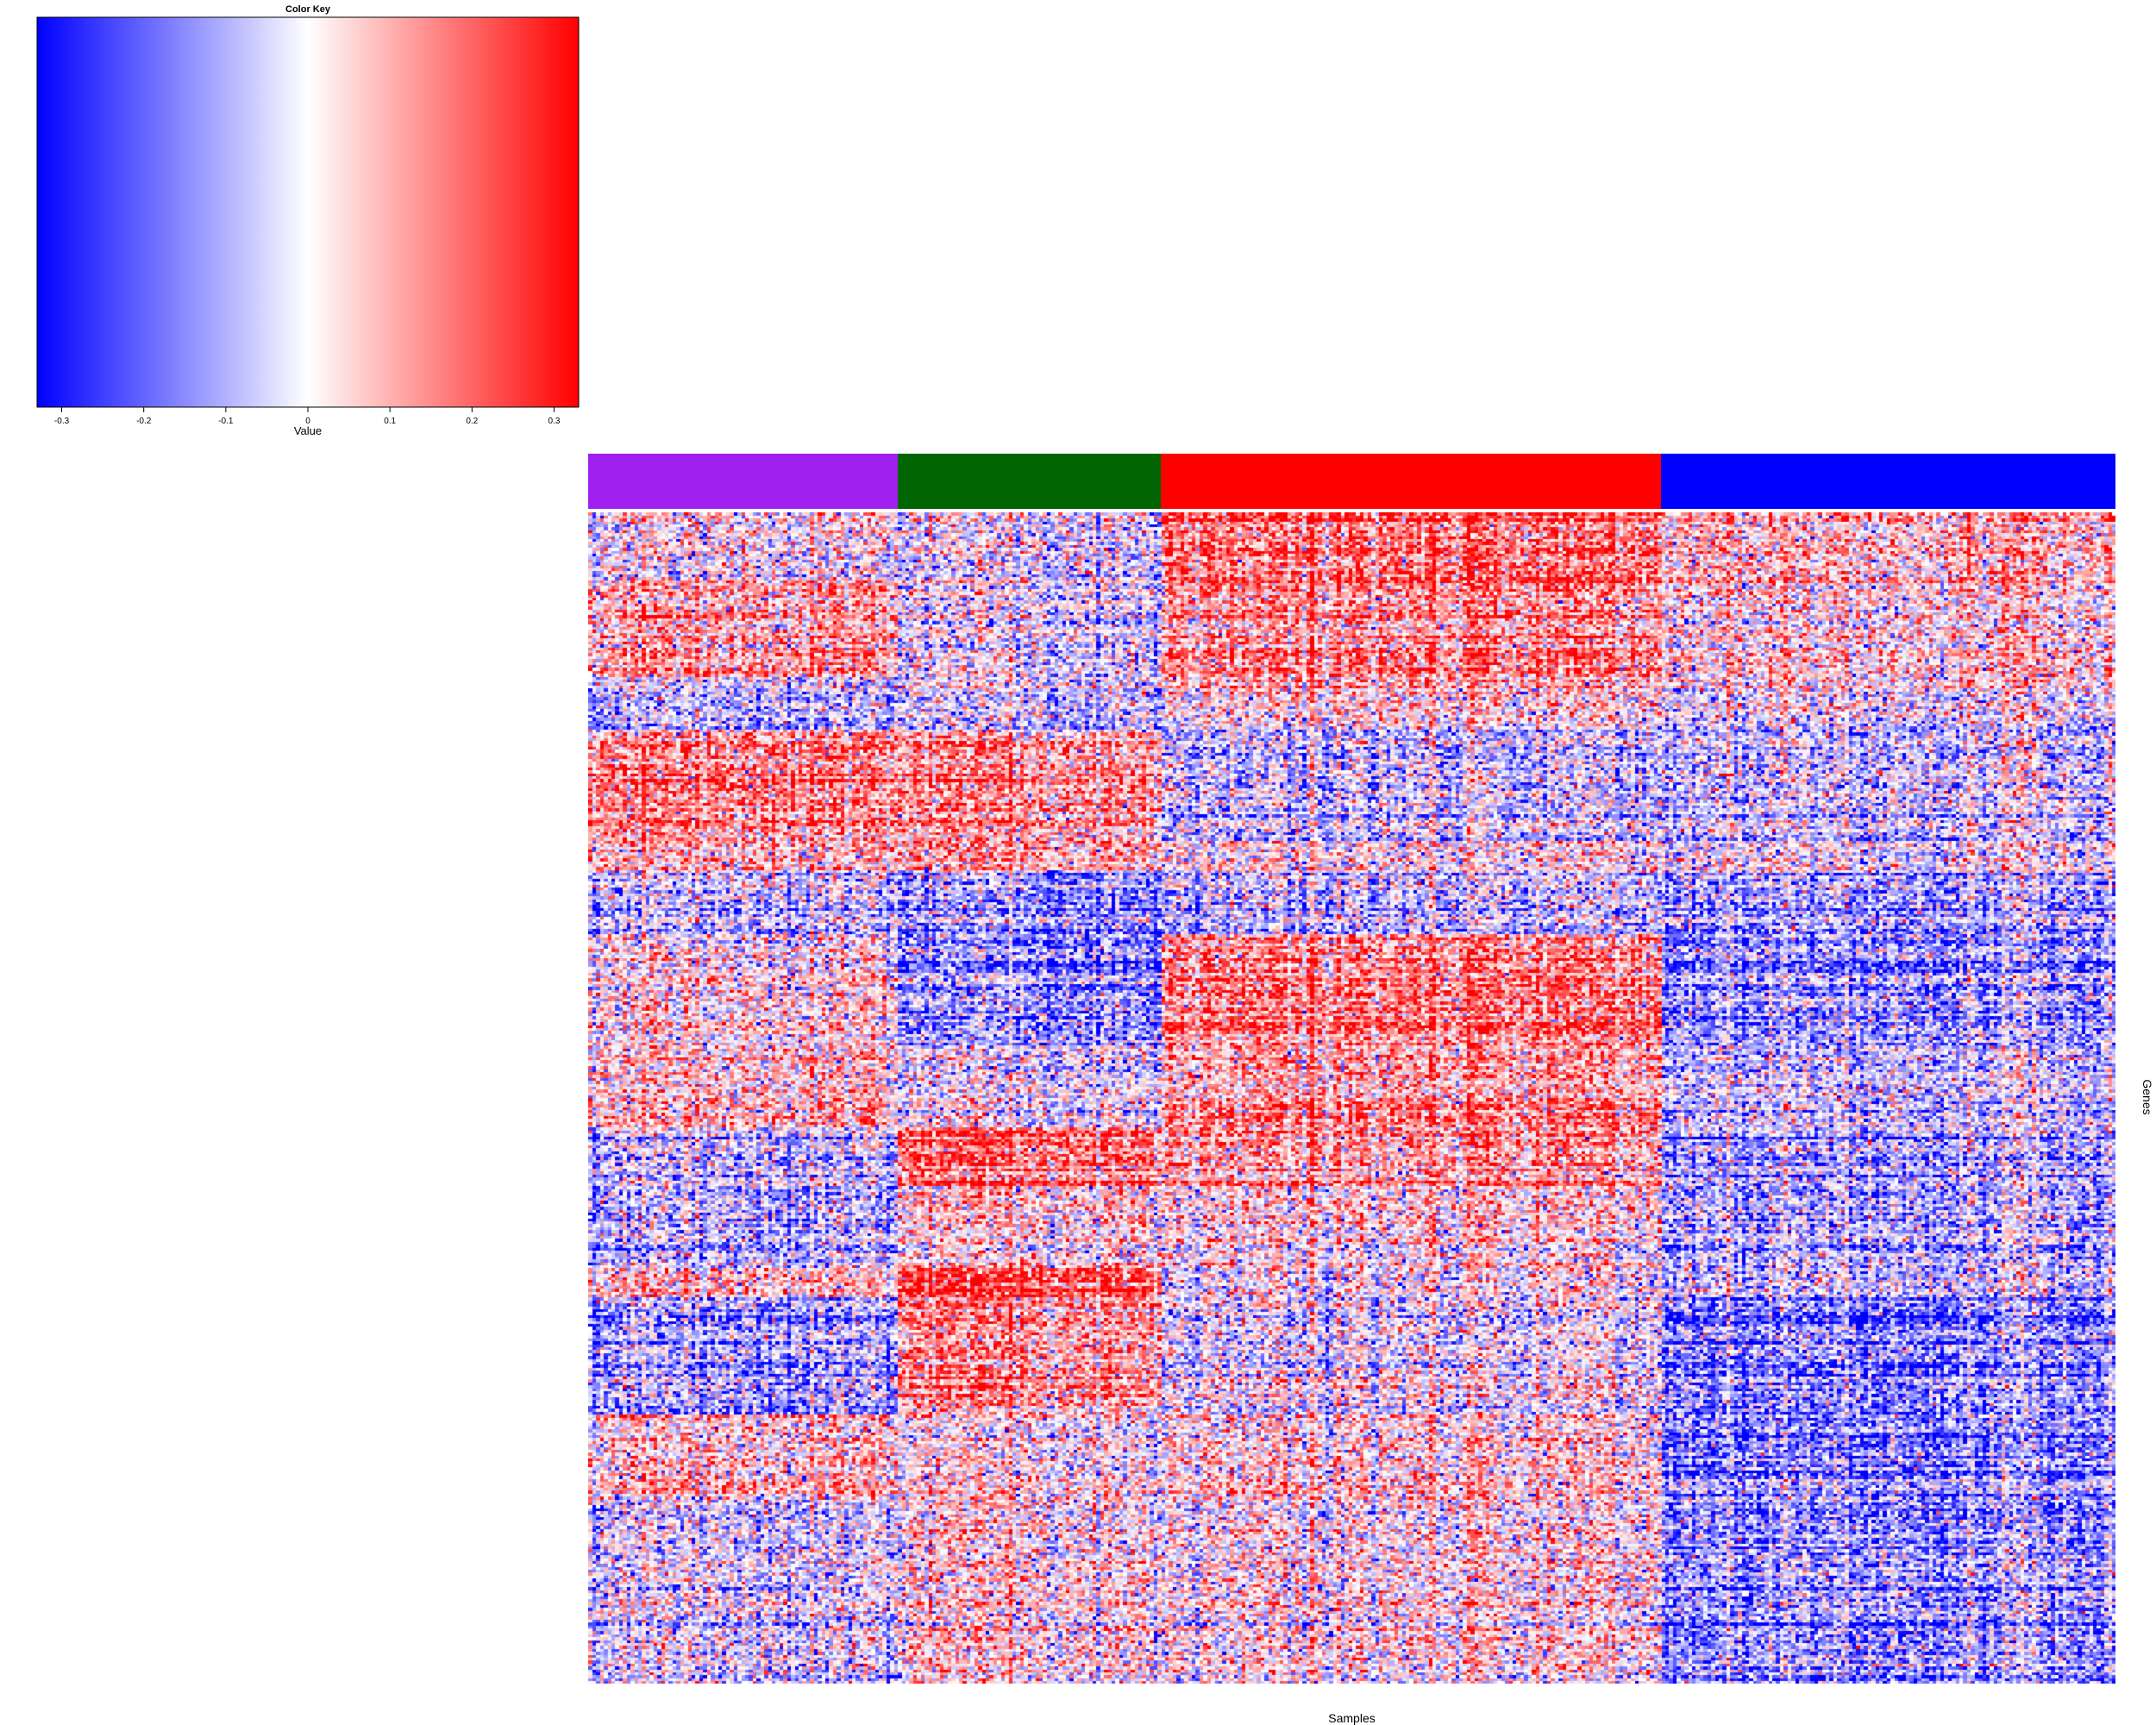 The height and width of the screenshot is (1725, 2156). I want to click on sample-group-color-bar, so click(1351, 481).